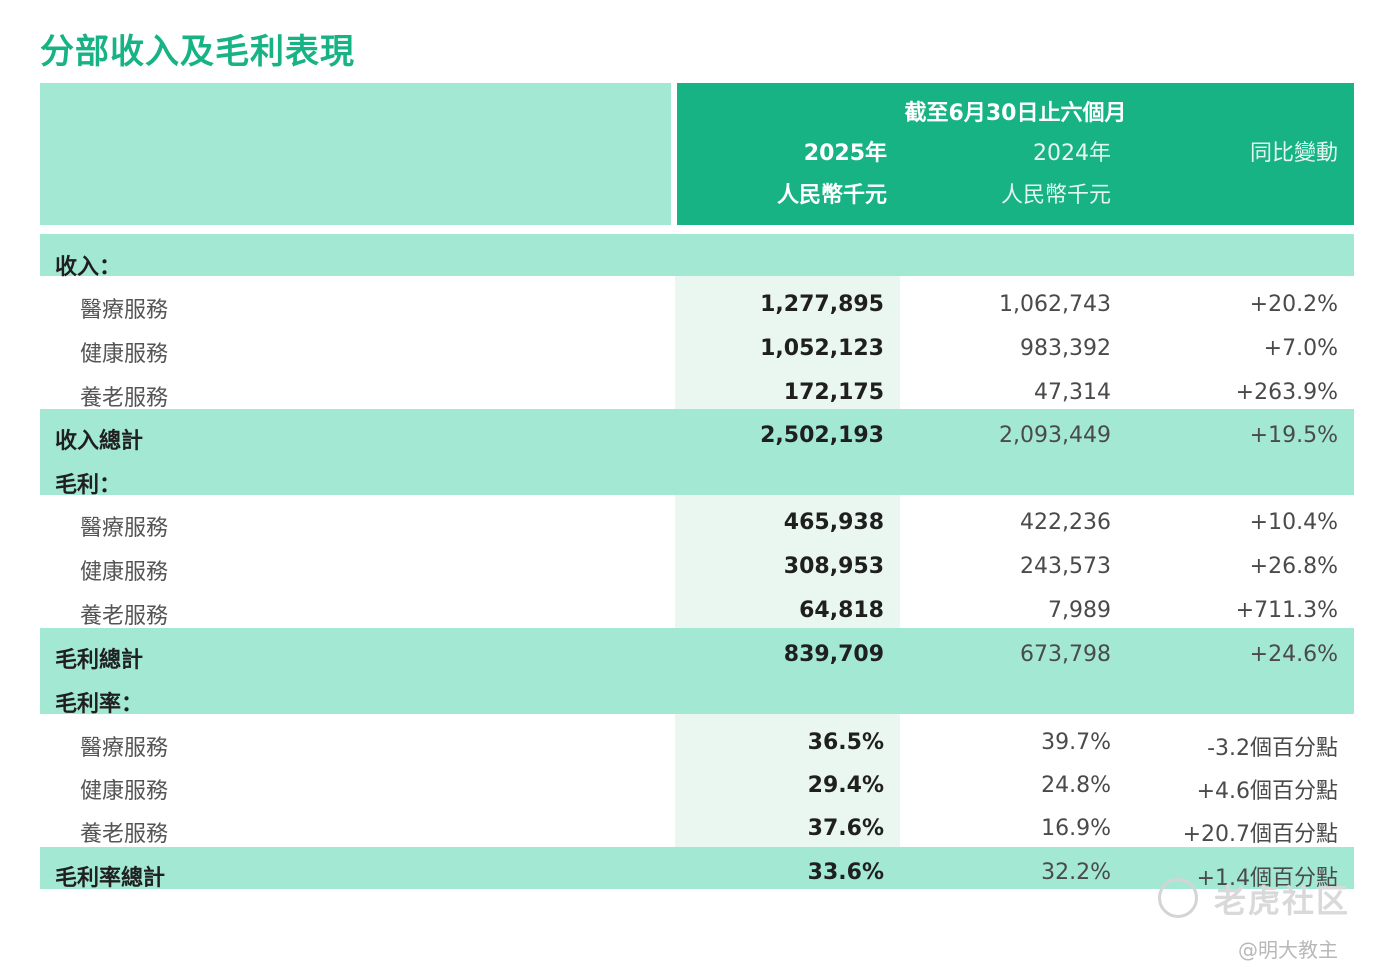 The width and height of the screenshot is (1380, 978). Describe the element at coordinates (1065, 348) in the screenshot. I see `value-2024: 983,392` at that location.